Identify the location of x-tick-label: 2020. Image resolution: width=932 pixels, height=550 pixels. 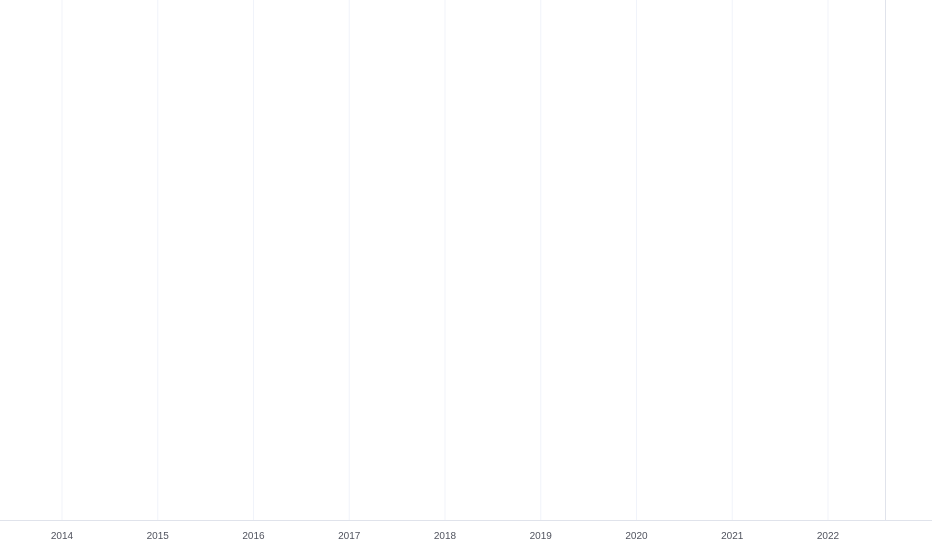
(636, 536).